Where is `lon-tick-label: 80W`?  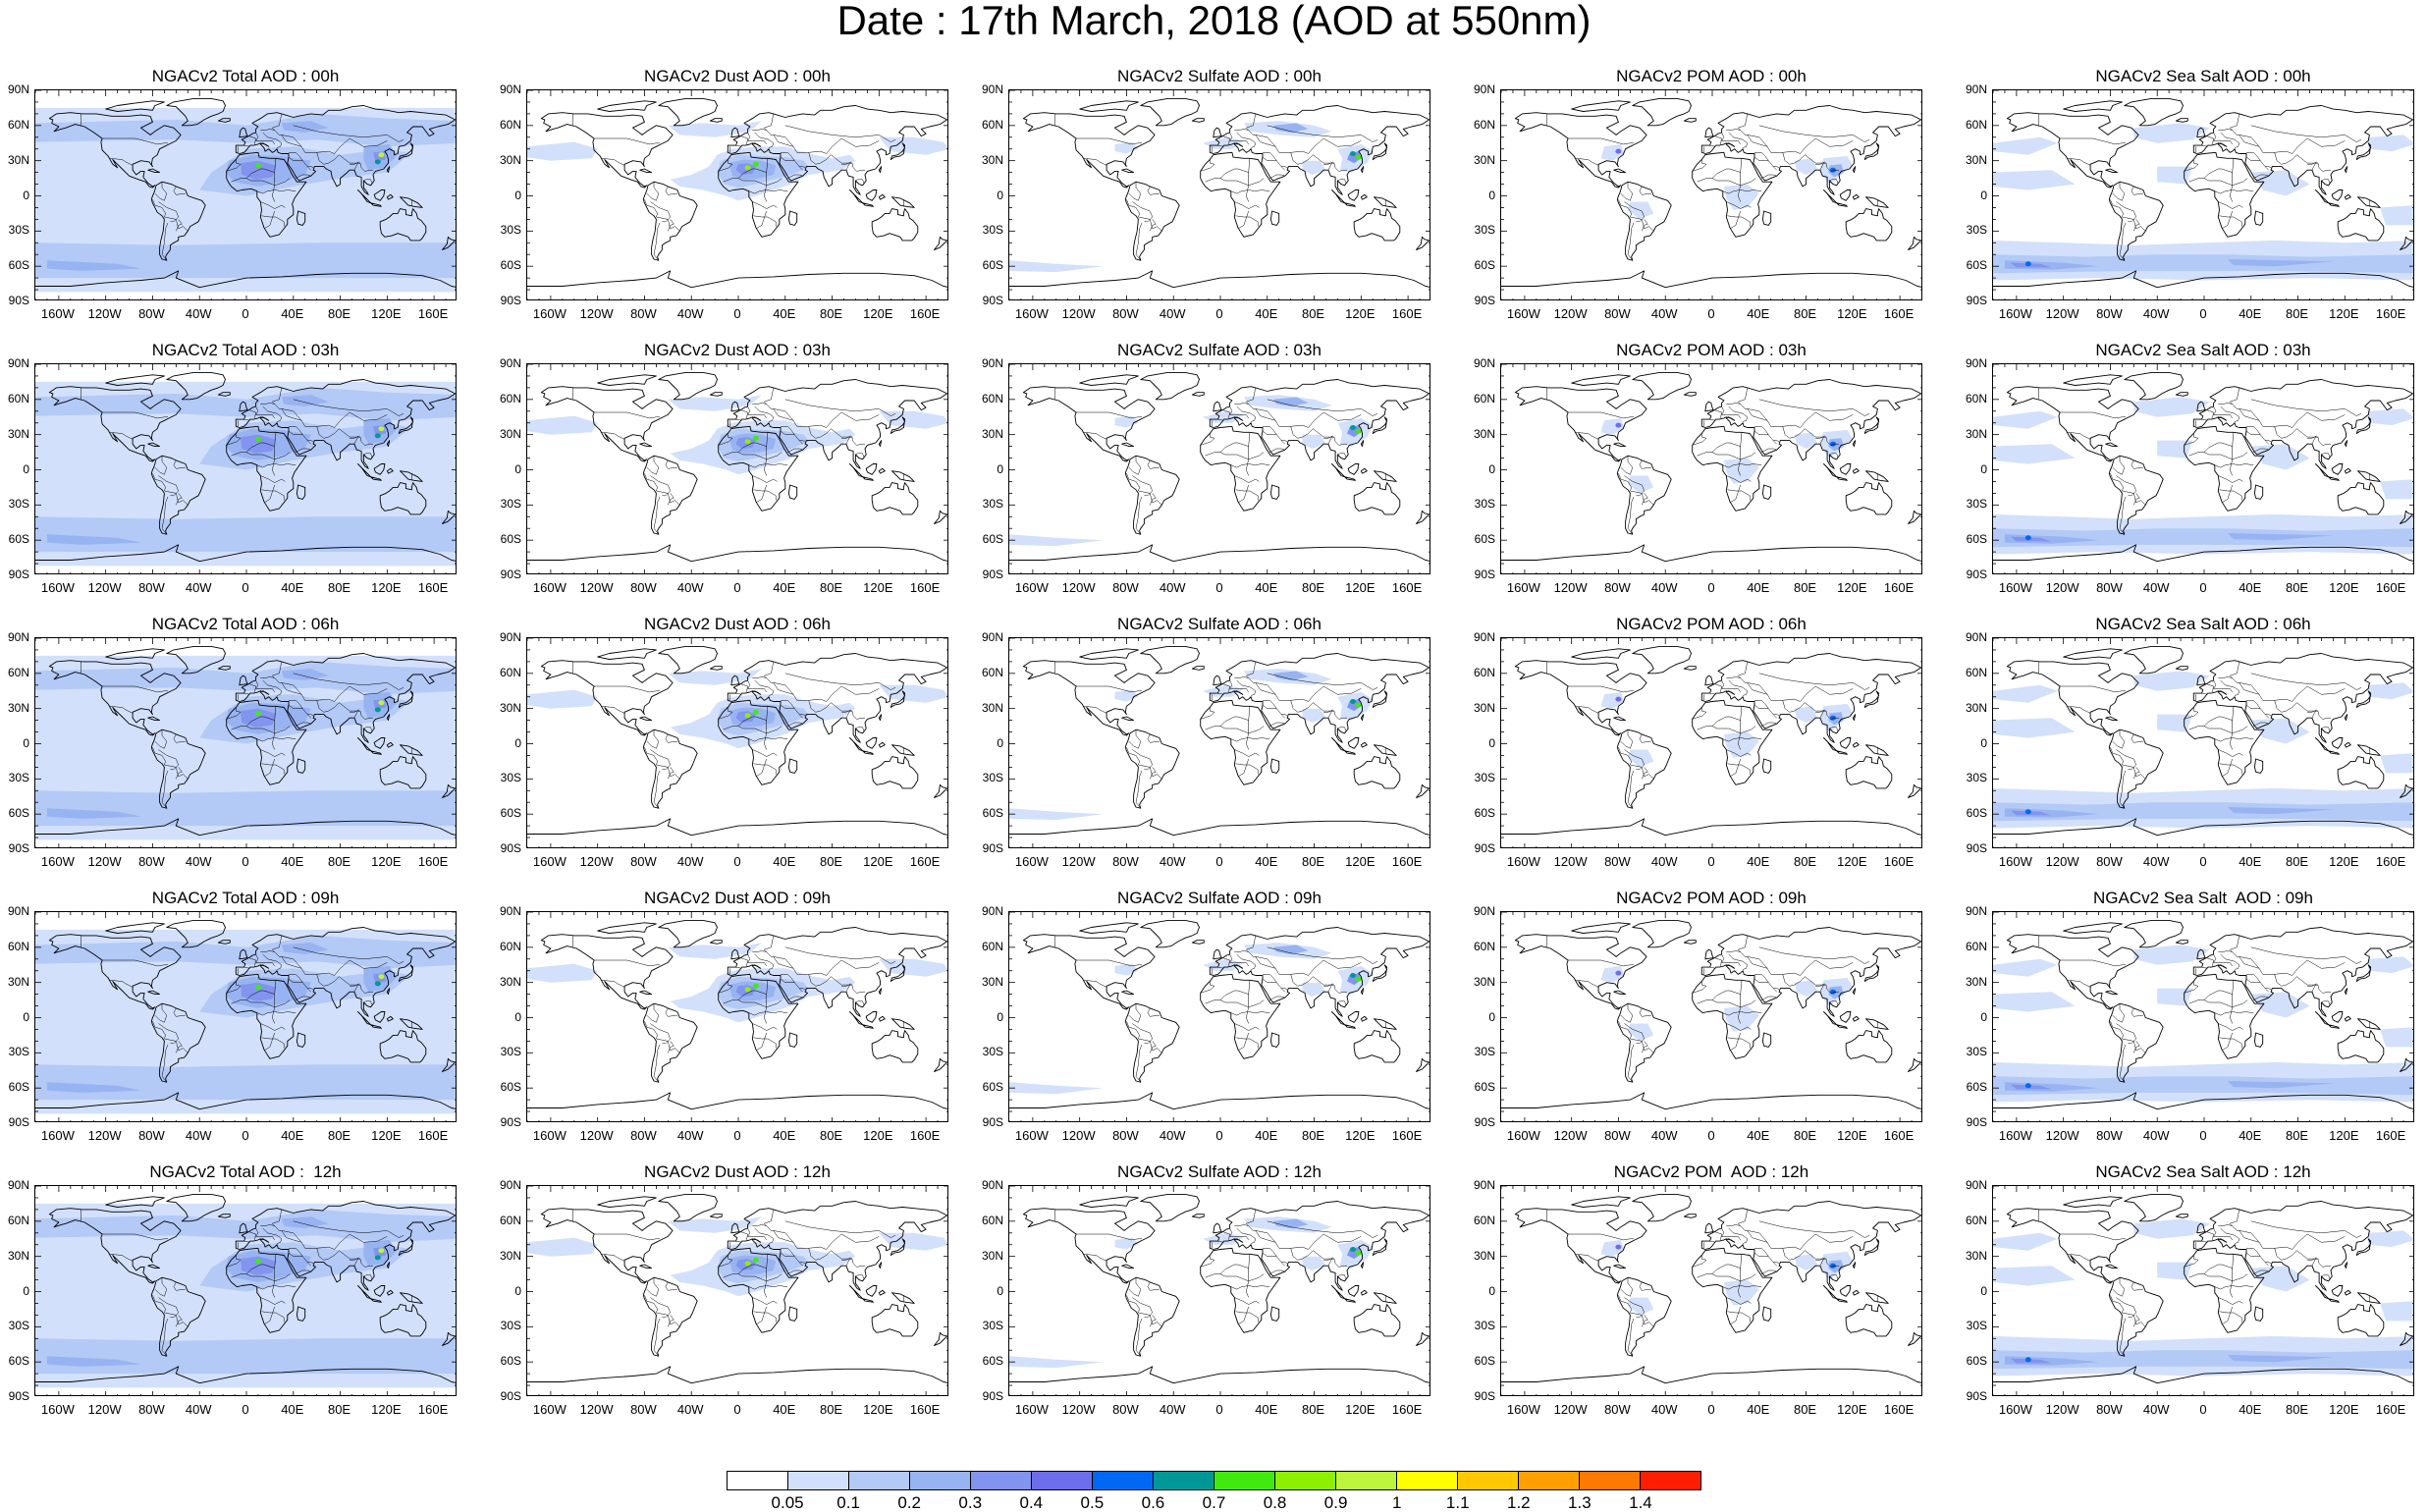
lon-tick-label: 80W is located at coordinates (2110, 1135).